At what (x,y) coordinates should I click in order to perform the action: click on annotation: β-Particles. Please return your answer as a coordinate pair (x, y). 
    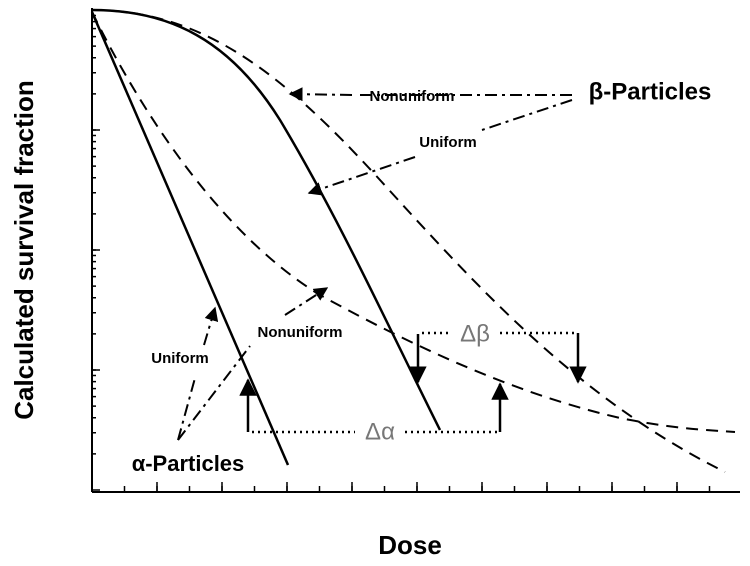
    Looking at the image, I should click on (650, 91).